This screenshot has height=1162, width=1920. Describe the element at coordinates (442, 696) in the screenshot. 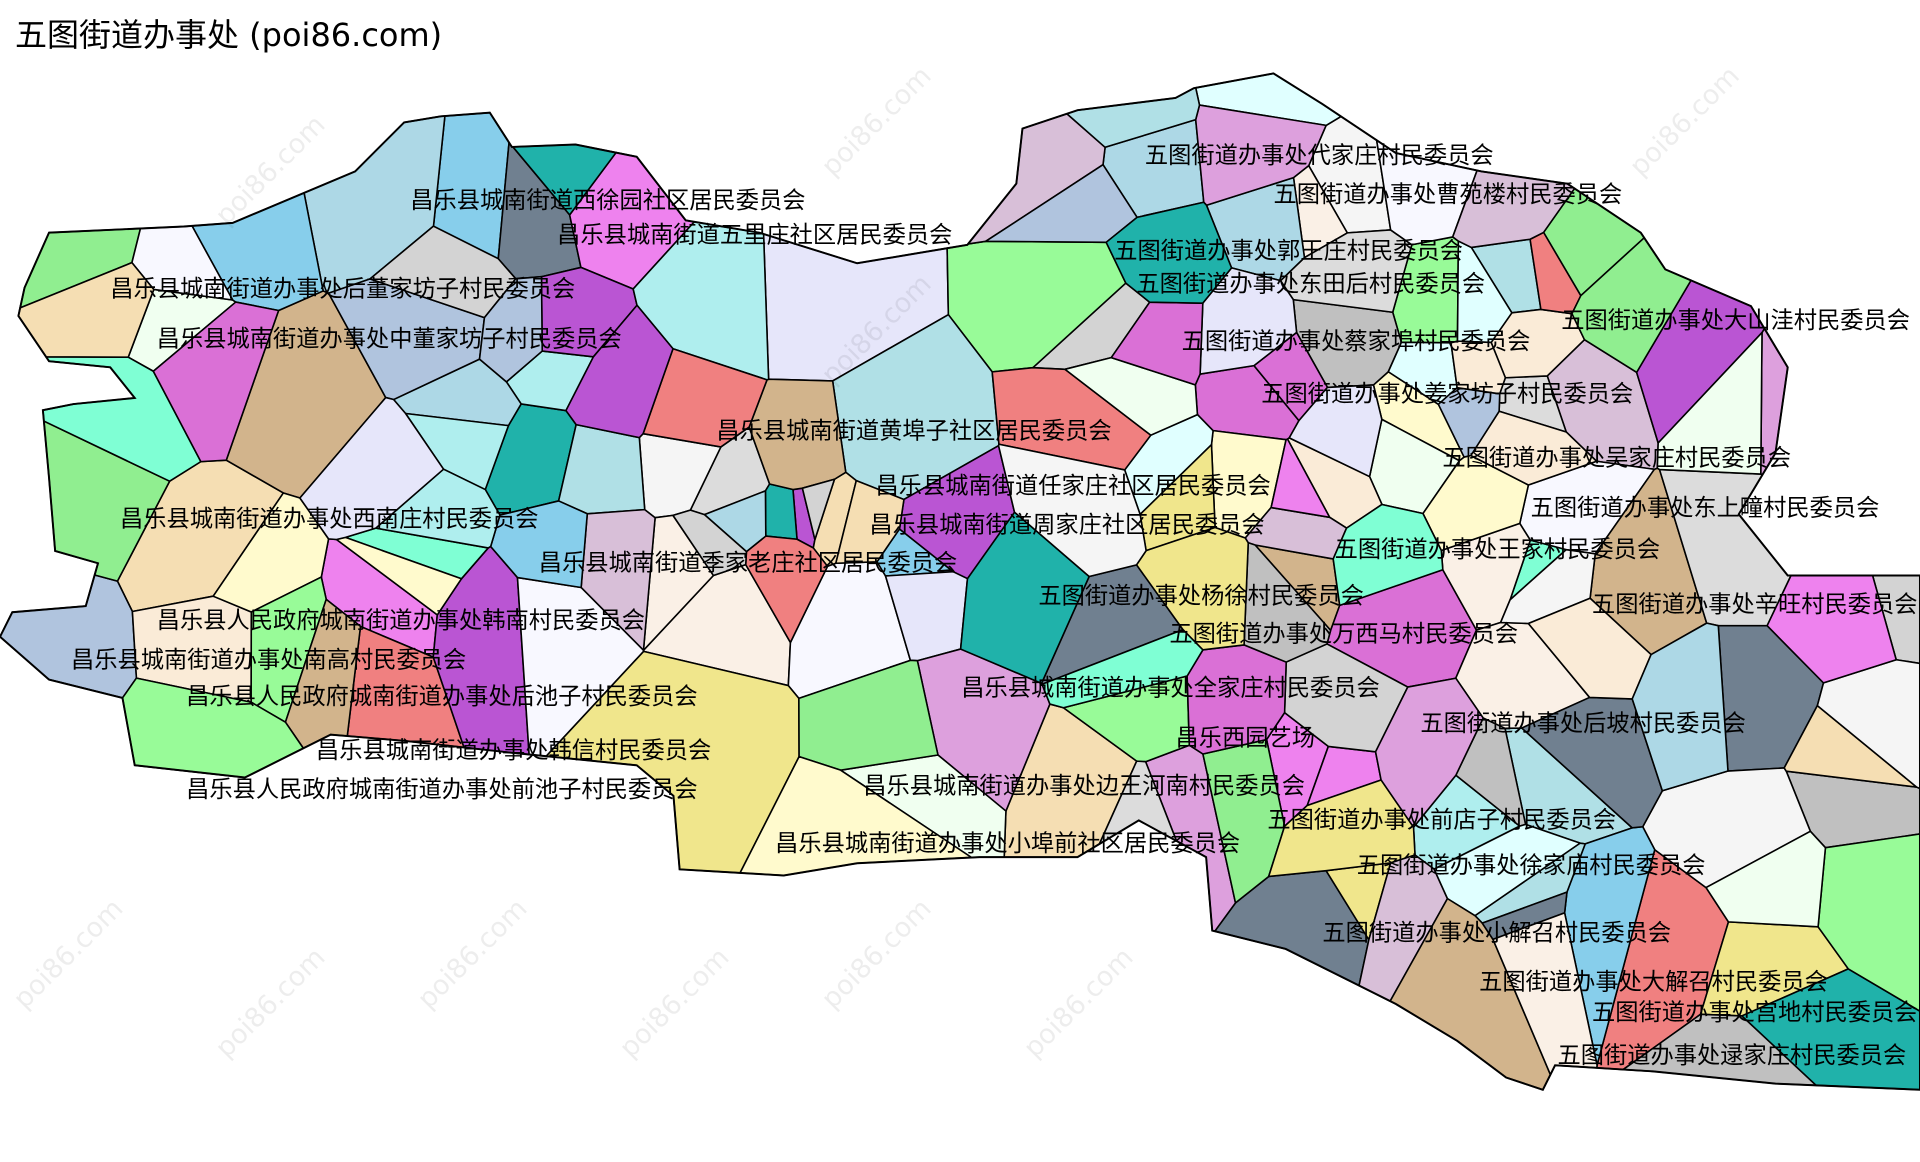

I see `region-label: 昌乐县人民政府城南街道办事处后池子村民委员会` at that location.